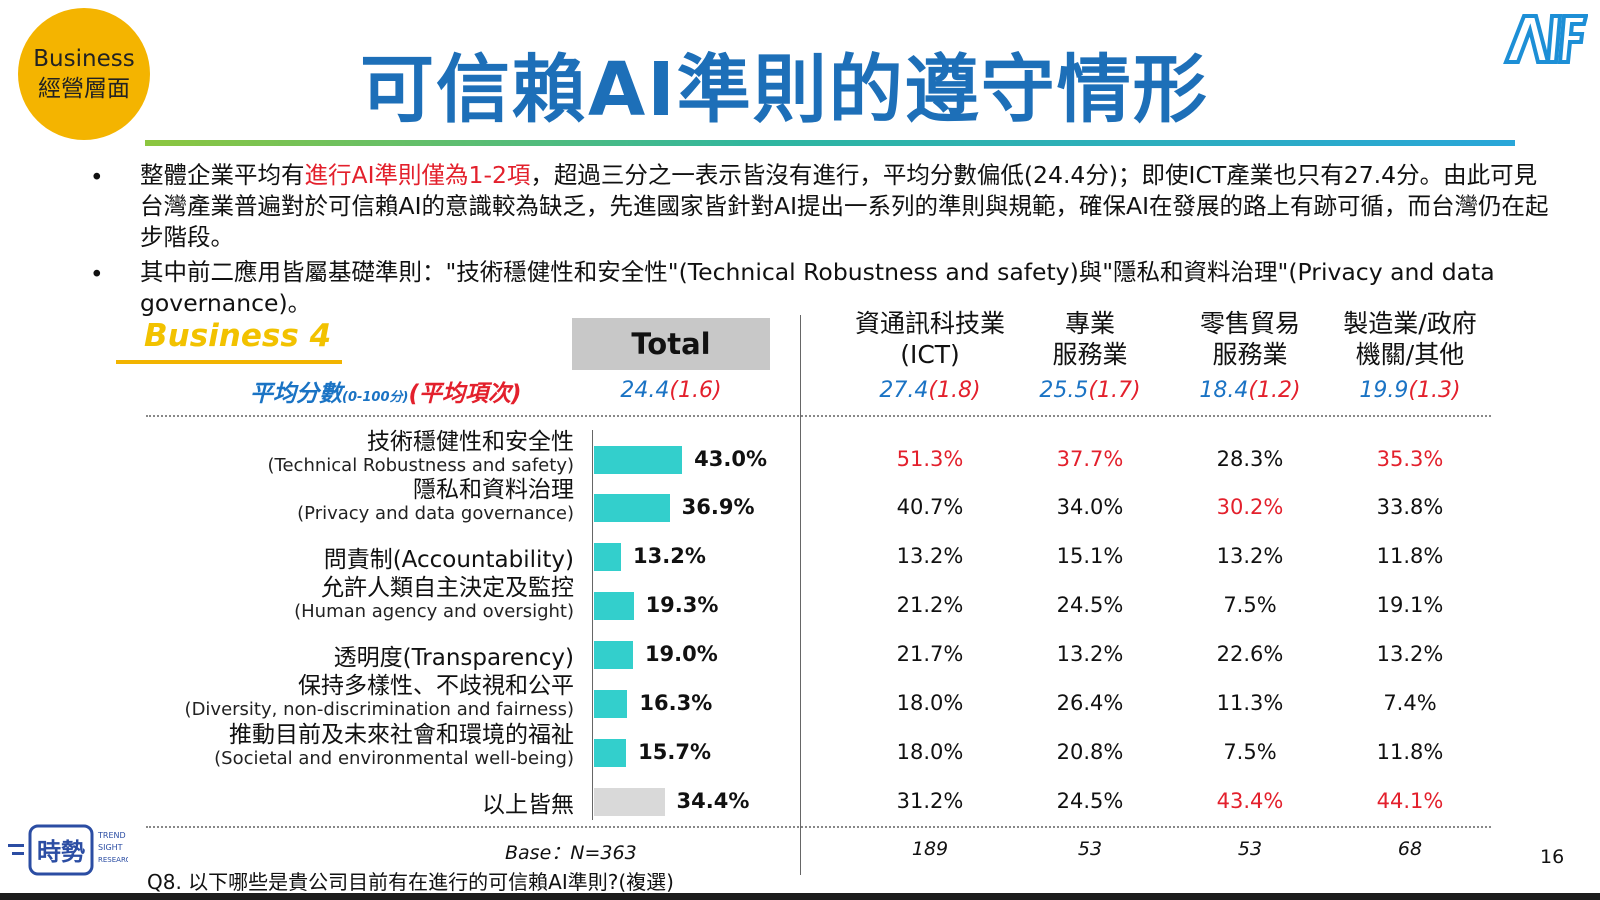 This screenshot has height=900, width=1600. I want to click on footer-divider, so click(818, 827).